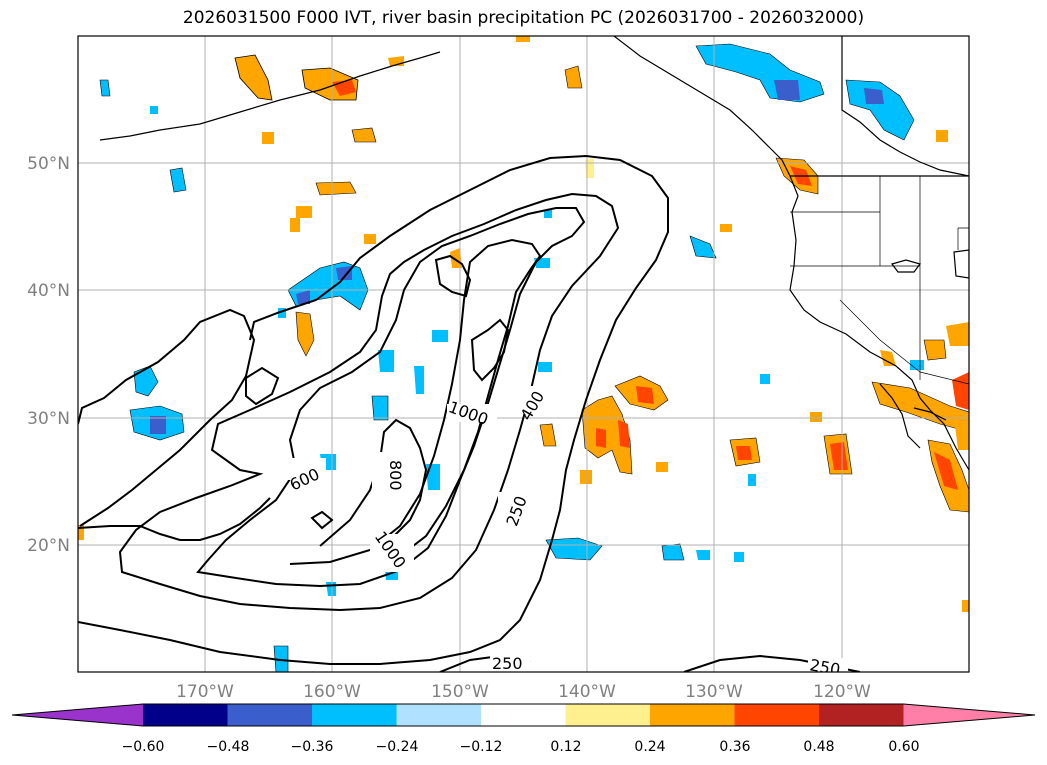 The width and height of the screenshot is (1047, 765). I want to click on colorbar, so click(523, 715).